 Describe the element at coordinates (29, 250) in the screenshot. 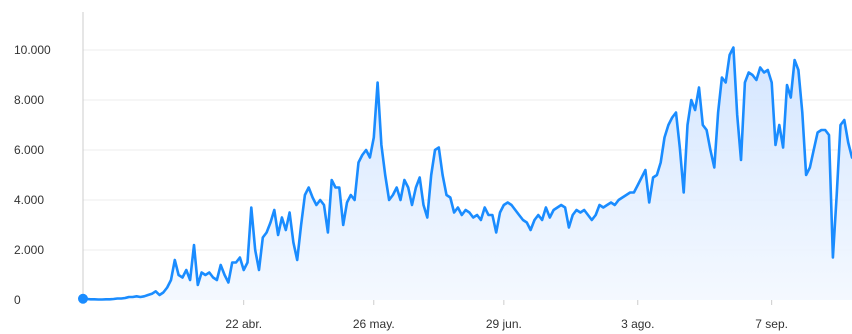

I see `y-tick-label: 2.000` at that location.